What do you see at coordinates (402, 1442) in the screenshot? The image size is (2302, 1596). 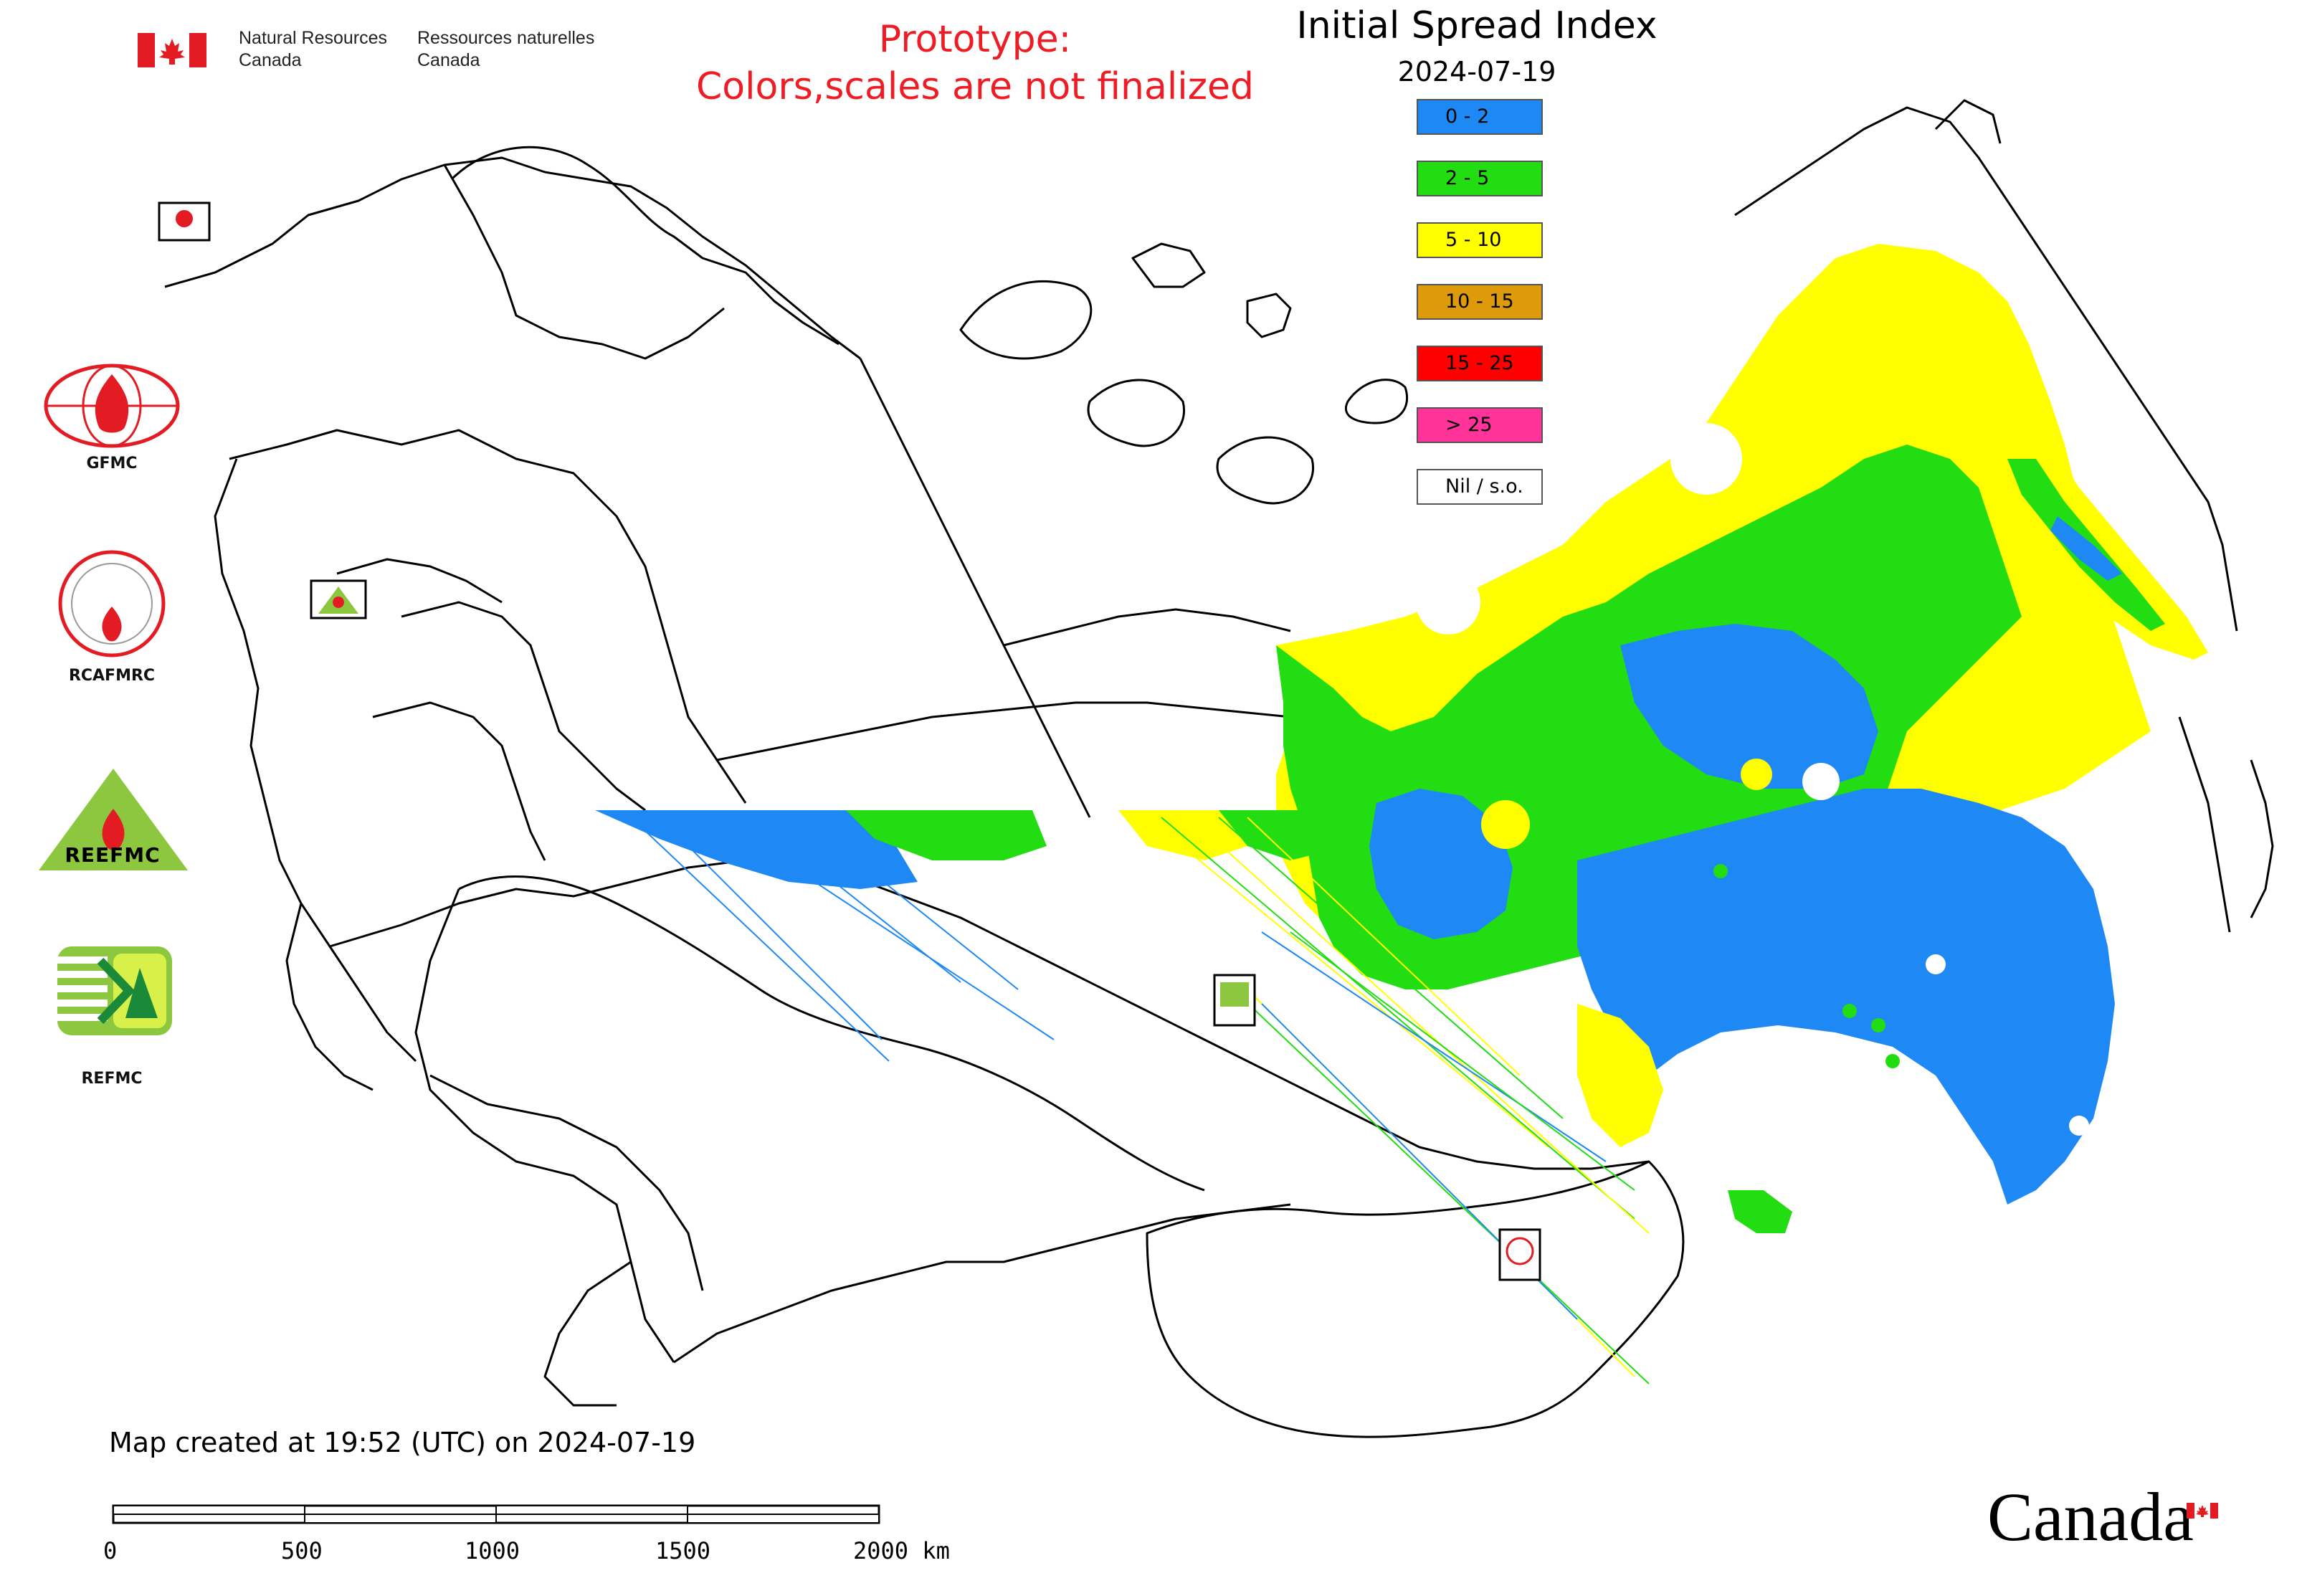 I see `map-created-note: Map created at 19:52 (UTC) on 2024-07-19` at bounding box center [402, 1442].